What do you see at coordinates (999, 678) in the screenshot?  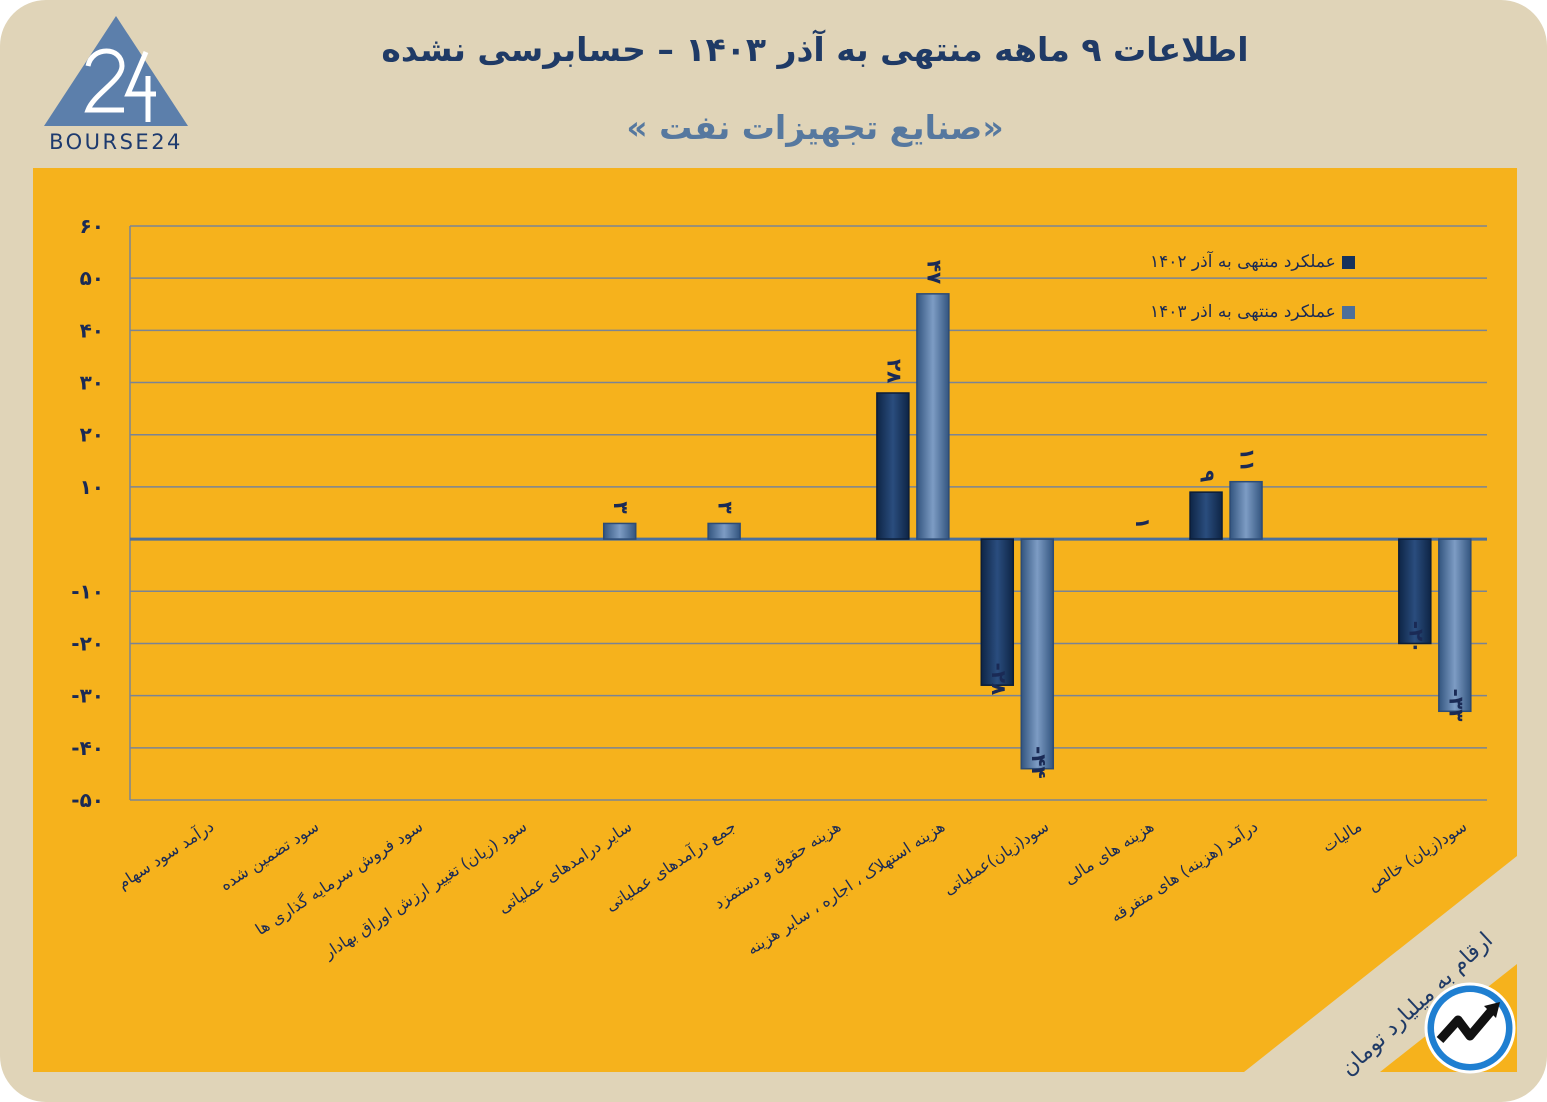 I see `bar-value-label: -۲۸` at bounding box center [999, 678].